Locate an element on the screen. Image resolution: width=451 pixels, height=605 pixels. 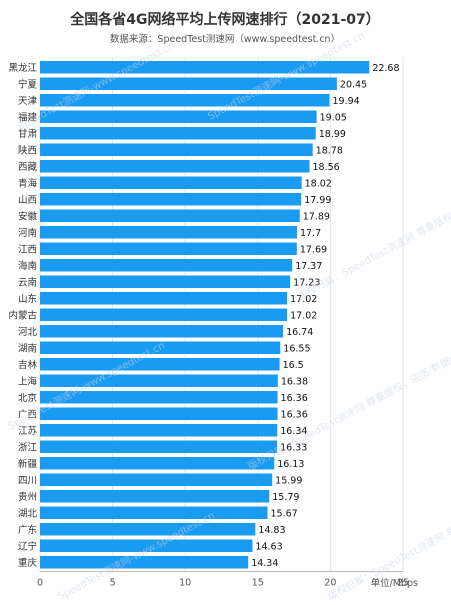
value-label: 22.68 is located at coordinates (385, 68).